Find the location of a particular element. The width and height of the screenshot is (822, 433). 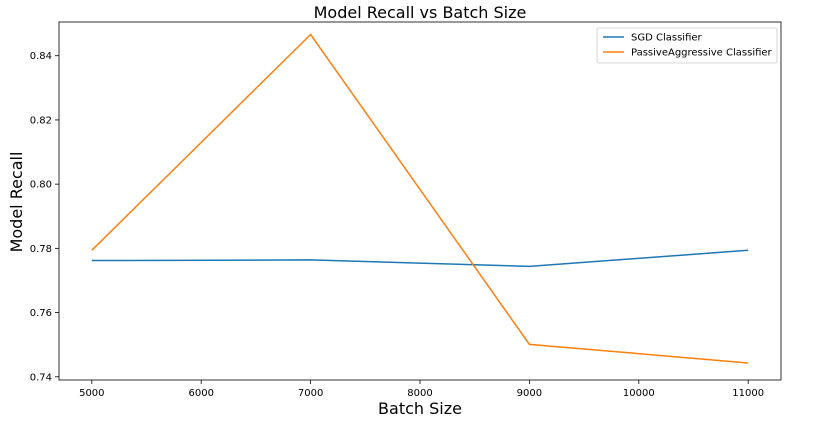

x-tick-label: 5000 is located at coordinates (91, 393).